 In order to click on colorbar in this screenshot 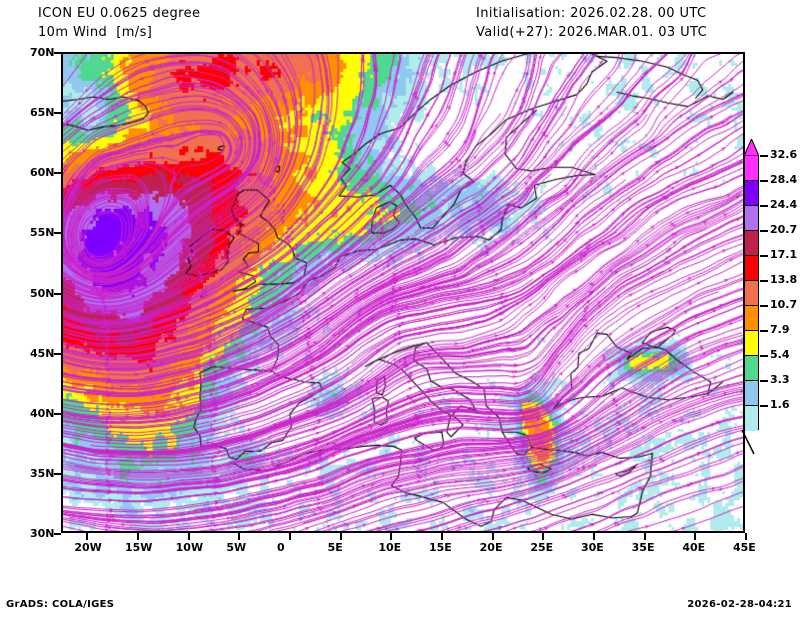, I will do `click(751, 293)`.